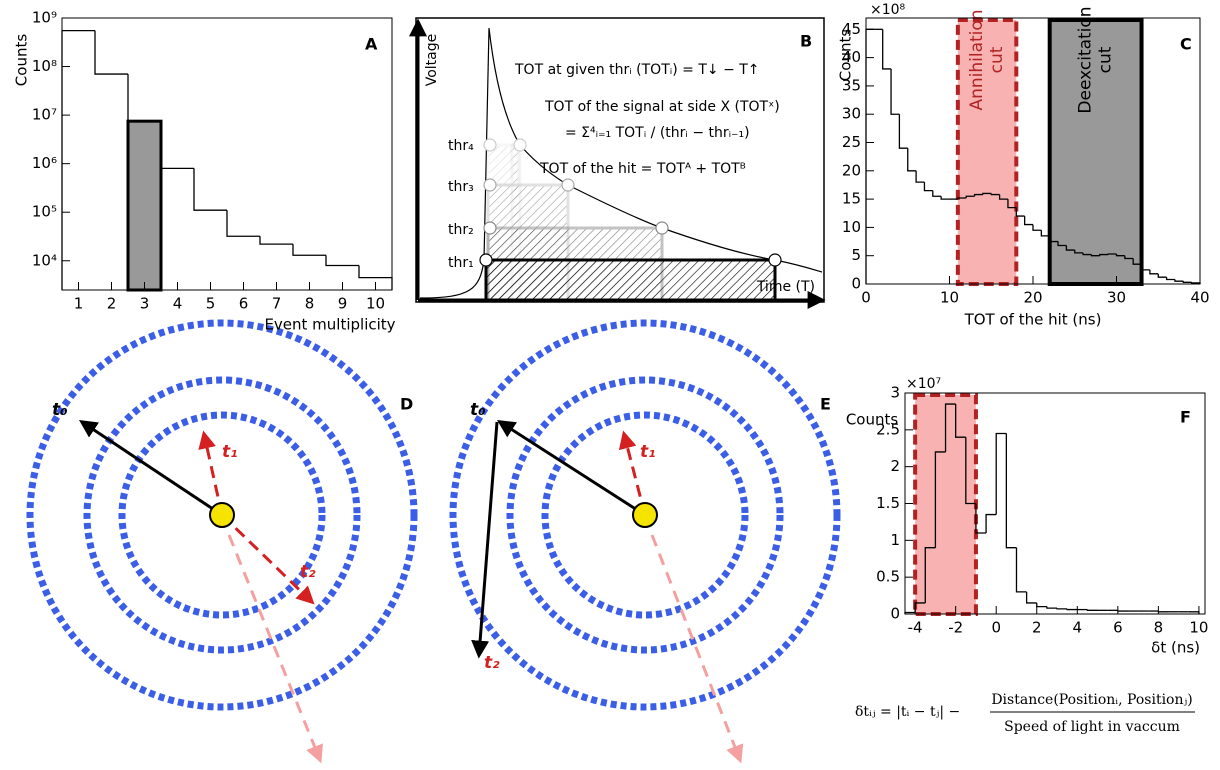 The width and height of the screenshot is (1220, 770). I want to click on x-tick-label: 6, so click(1118, 628).